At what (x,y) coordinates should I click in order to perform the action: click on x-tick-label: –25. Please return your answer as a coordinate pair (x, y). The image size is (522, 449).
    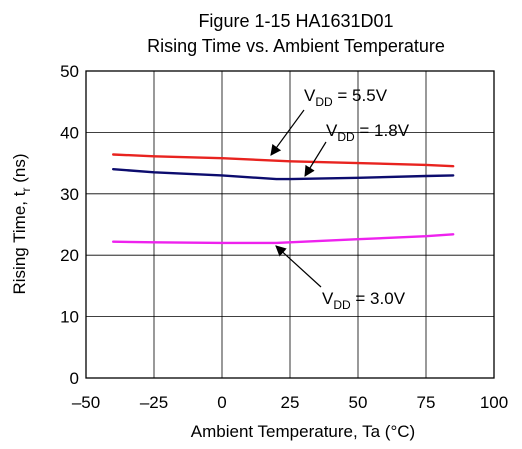
    Looking at the image, I should click on (154, 402).